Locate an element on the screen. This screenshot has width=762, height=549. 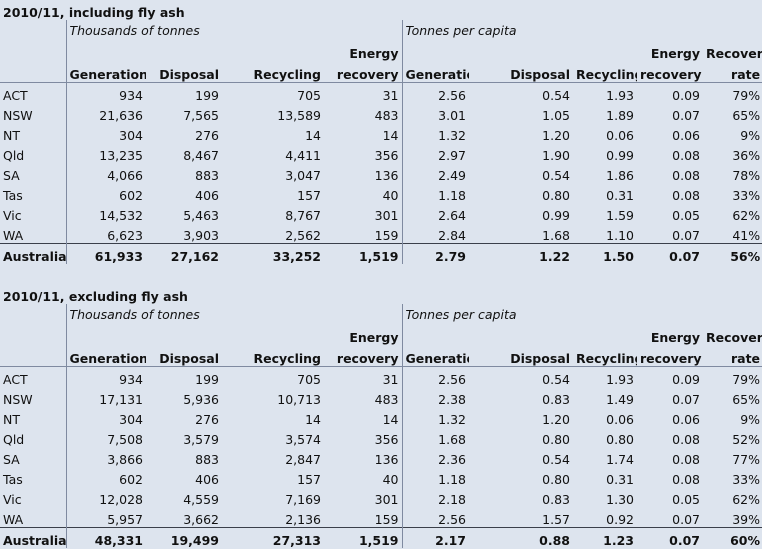
value-cell-p-disp: 1.90 is located at coordinates (556, 155).